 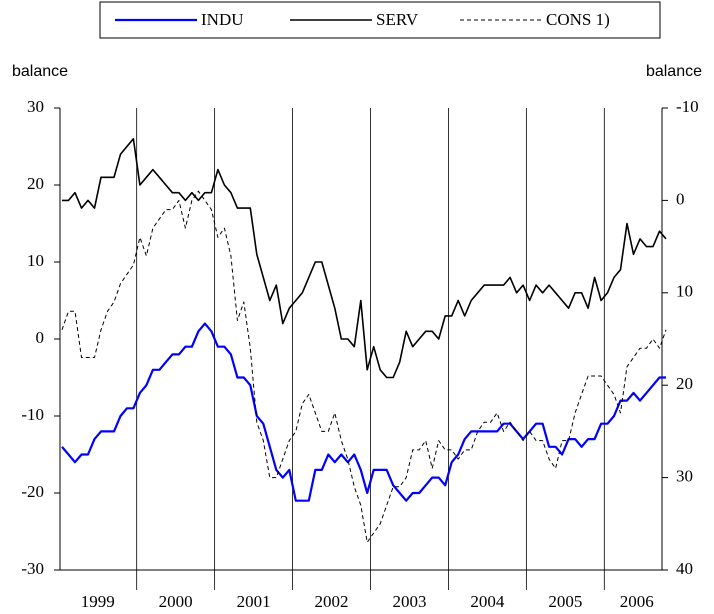 I want to click on x-tick-label: 2001, so click(x=254, y=601).